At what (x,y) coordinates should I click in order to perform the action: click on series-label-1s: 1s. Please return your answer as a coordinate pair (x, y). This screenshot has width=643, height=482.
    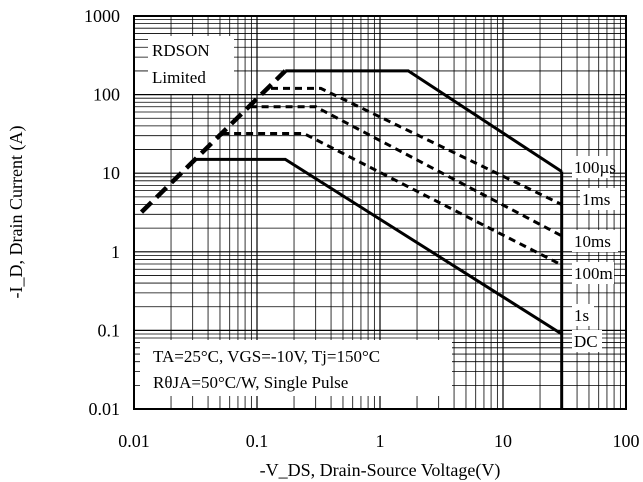
    Looking at the image, I should click on (581, 315).